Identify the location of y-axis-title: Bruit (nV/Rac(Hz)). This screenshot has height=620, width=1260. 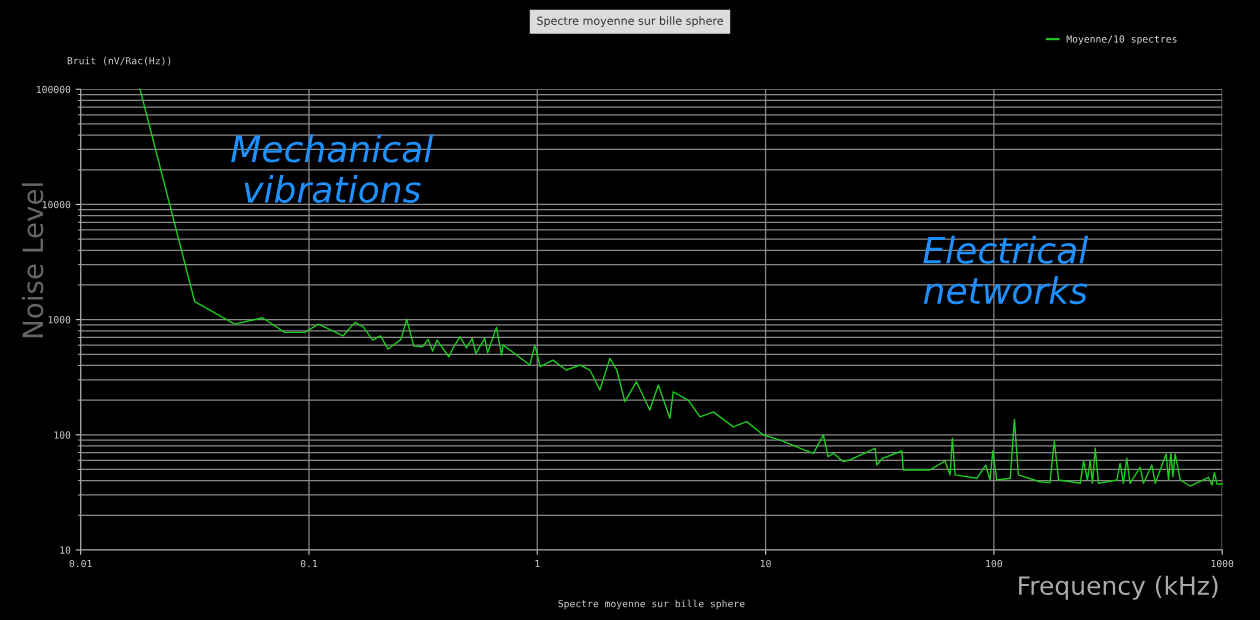
(119, 61).